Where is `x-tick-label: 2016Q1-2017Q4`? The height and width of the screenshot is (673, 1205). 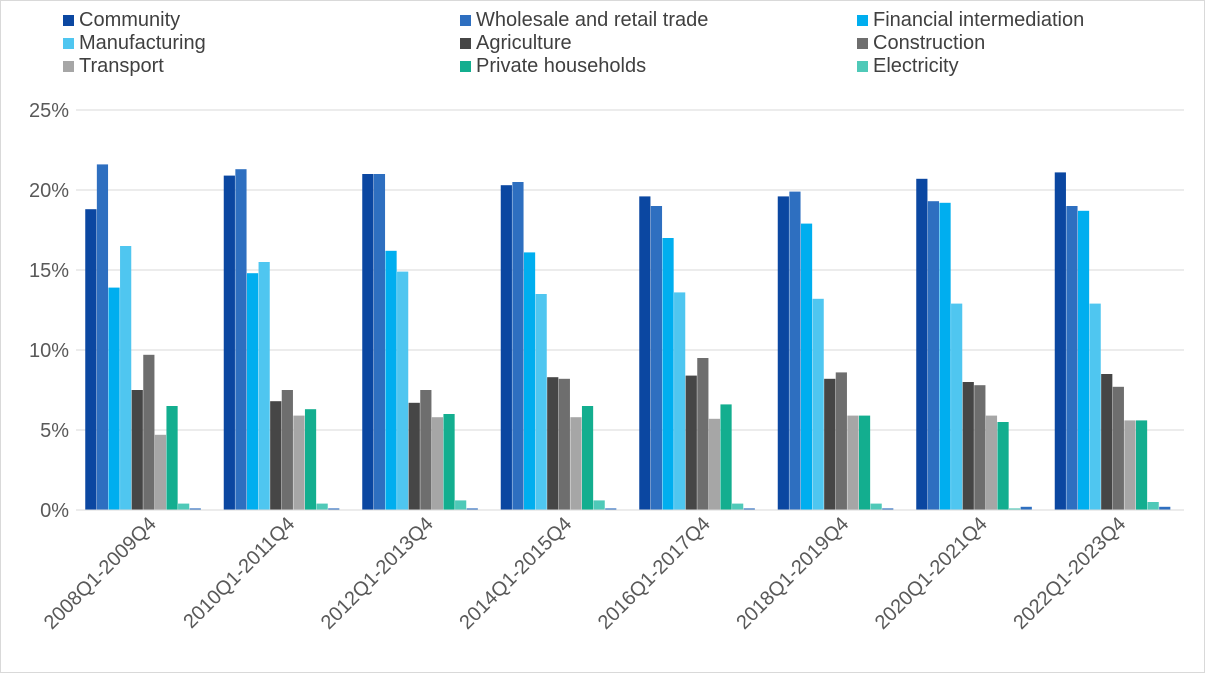 x-tick-label: 2016Q1-2017Q4 is located at coordinates (654, 573).